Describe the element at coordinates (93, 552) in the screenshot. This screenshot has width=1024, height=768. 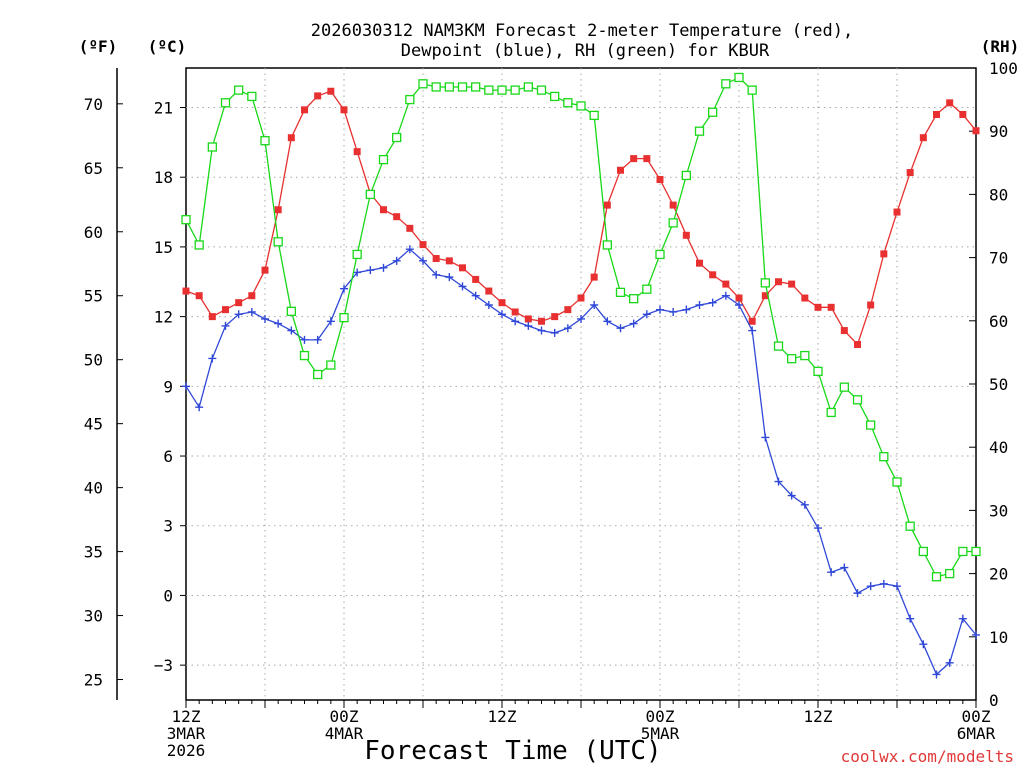
I see `fahrenheit-tick-label: 35` at that location.